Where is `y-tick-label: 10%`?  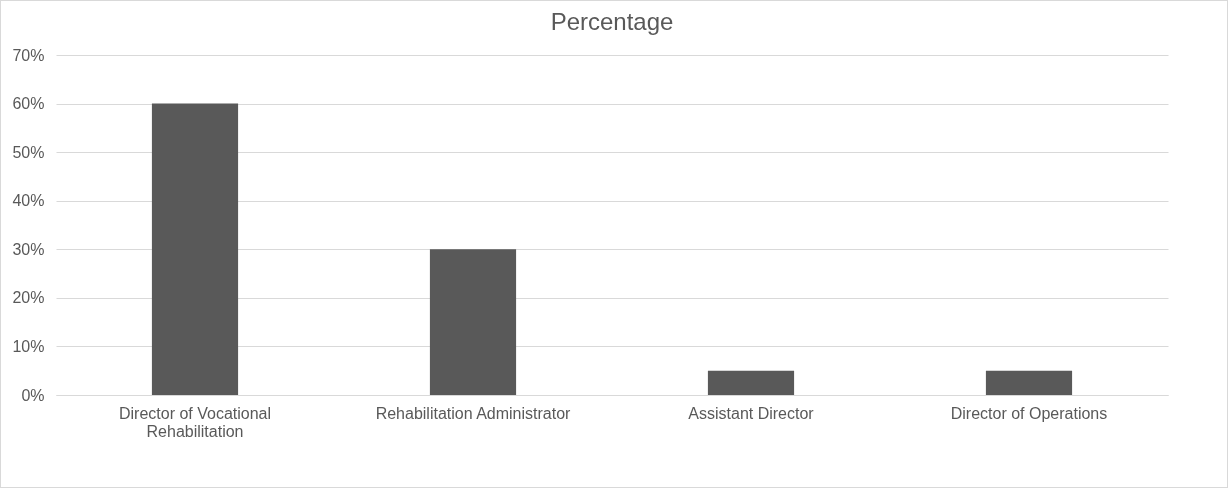
y-tick-label: 10% is located at coordinates (28, 346).